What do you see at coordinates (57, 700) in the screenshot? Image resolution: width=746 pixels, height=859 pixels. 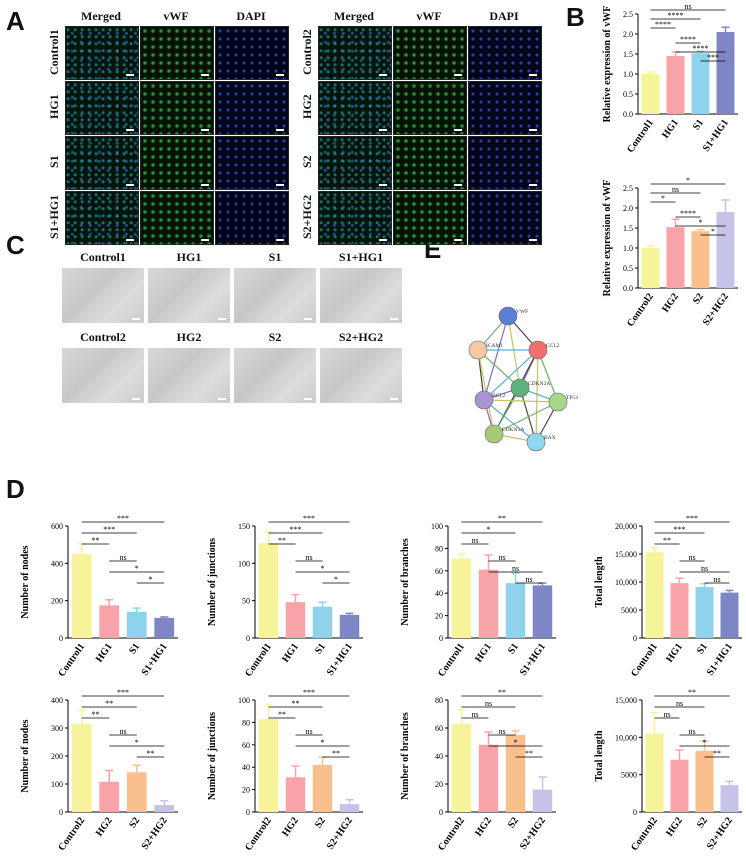 I see `y-tick-label: 400` at bounding box center [57, 700].